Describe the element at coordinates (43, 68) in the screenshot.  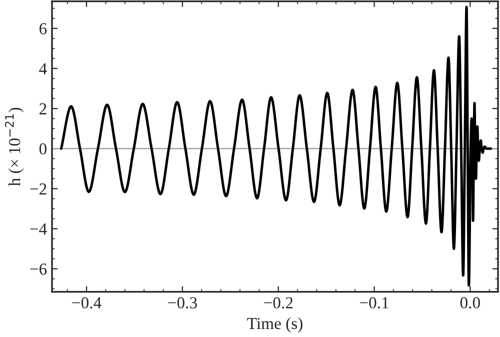
I see `y-tick-label: 4` at that location.